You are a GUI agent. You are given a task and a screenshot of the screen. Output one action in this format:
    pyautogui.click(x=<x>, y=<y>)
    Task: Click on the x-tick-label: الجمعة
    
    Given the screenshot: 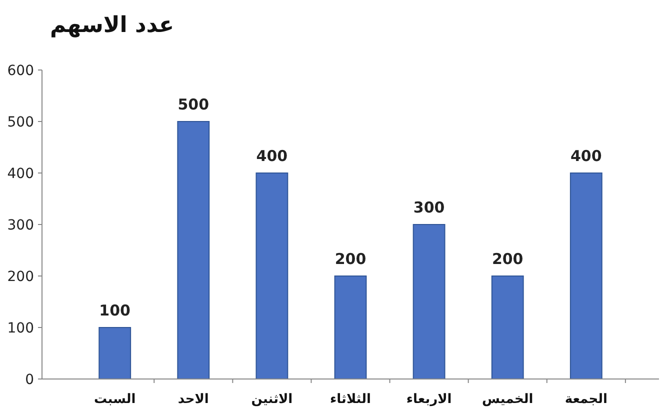 What is the action you would take?
    pyautogui.click(x=586, y=399)
    